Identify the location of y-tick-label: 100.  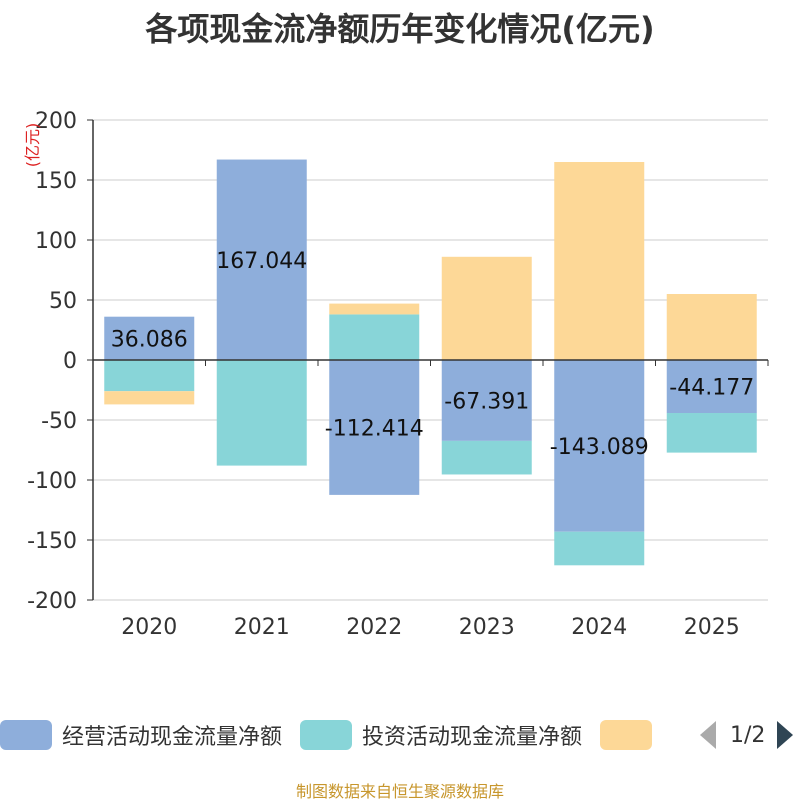
(56, 241).